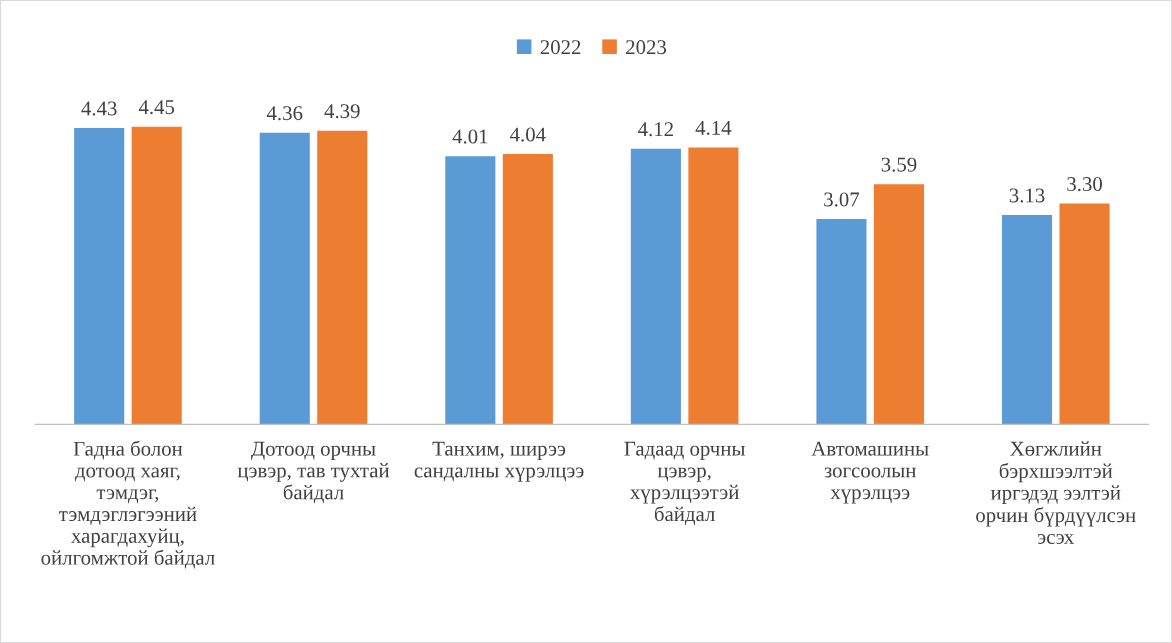  I want to click on data-label: 4.39, so click(342, 111).